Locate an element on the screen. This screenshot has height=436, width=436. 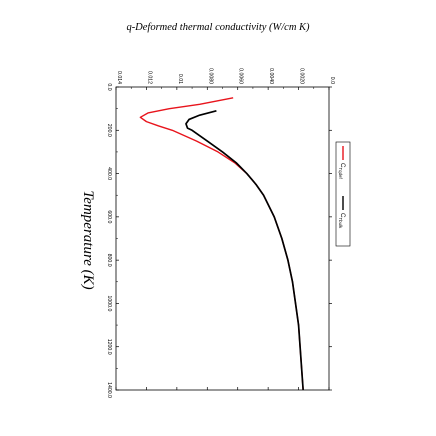
legend-label-tbulk: CTbulk is located at coordinates (342, 221).